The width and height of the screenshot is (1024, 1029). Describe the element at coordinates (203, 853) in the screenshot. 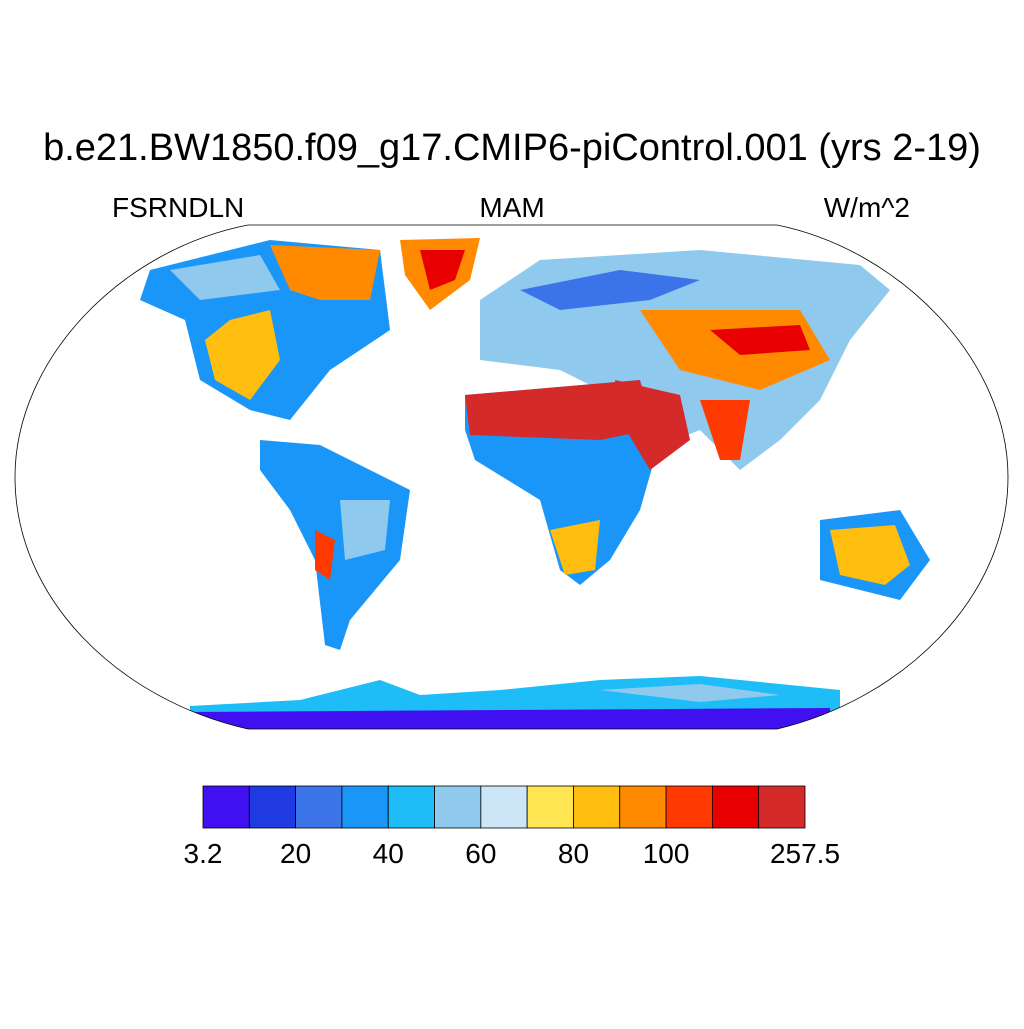

I see `colorbar-label: 3.2` at that location.